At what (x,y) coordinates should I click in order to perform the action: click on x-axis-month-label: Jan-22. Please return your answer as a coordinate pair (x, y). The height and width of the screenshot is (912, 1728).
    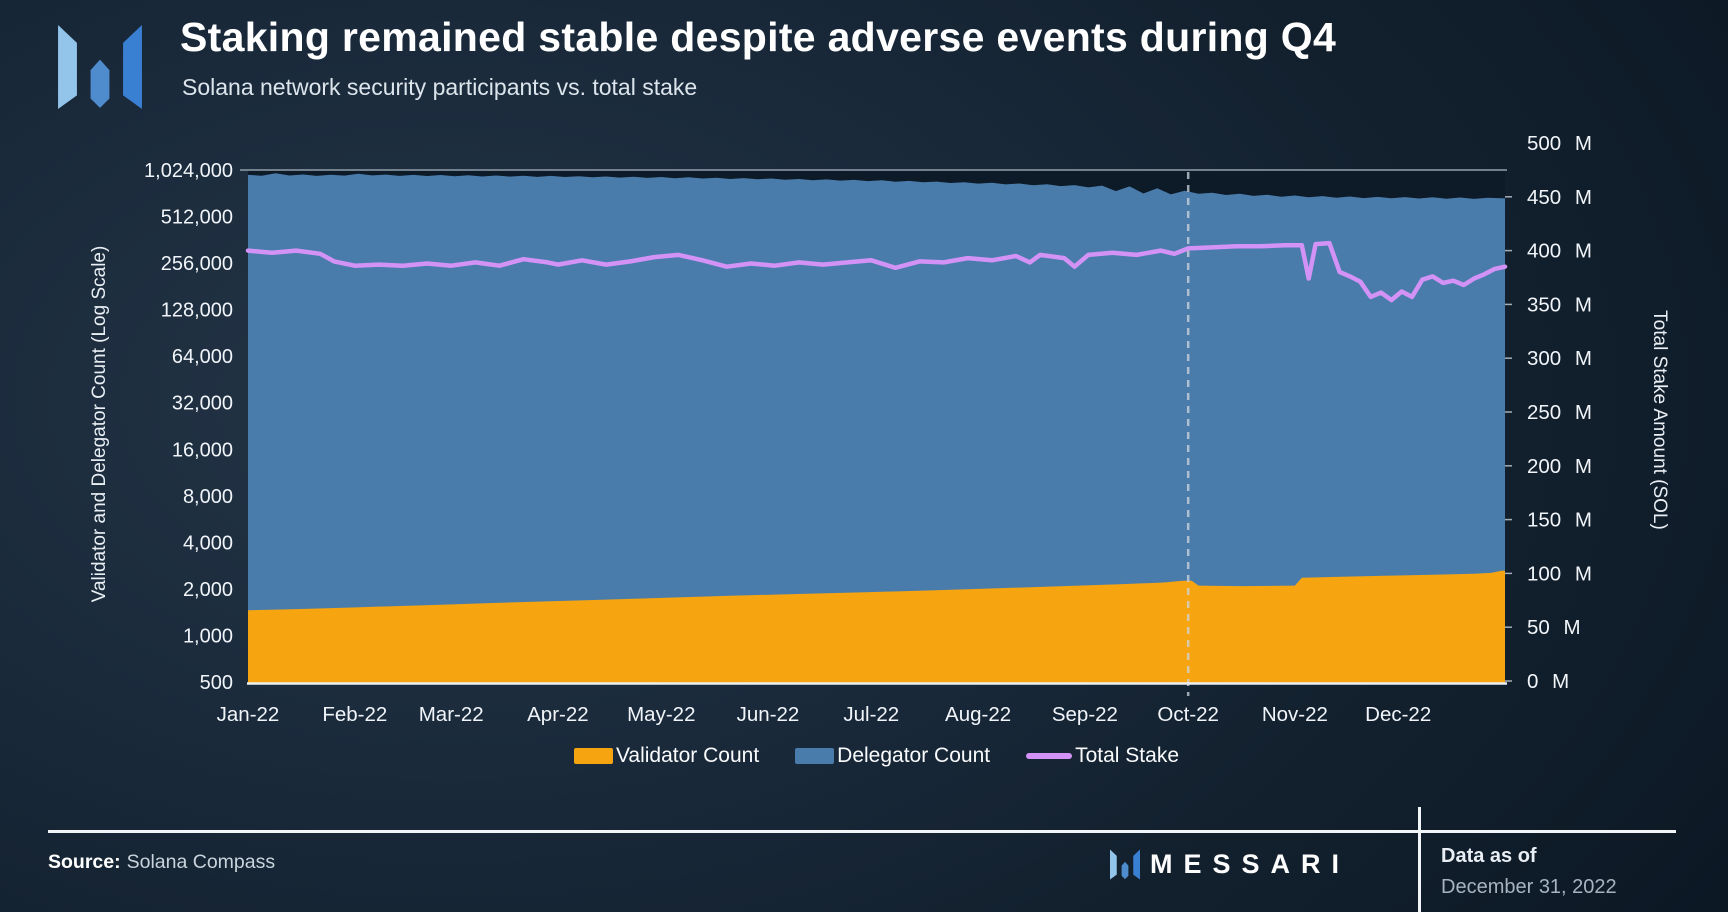
    Looking at the image, I should click on (248, 714).